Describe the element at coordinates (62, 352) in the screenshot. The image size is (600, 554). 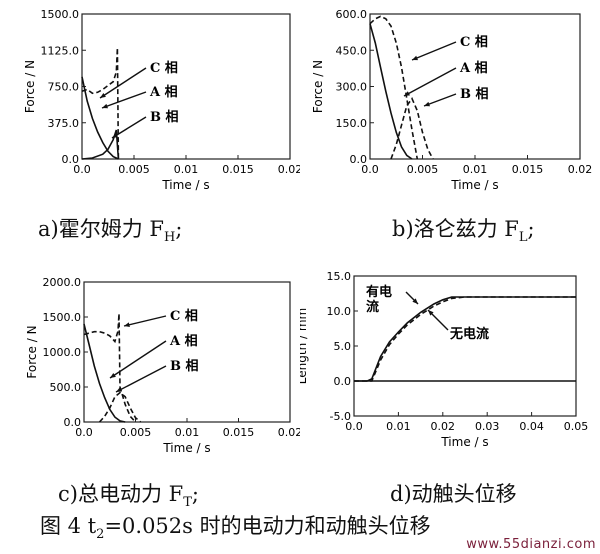
I see `y-tick-label: 1000.0` at that location.